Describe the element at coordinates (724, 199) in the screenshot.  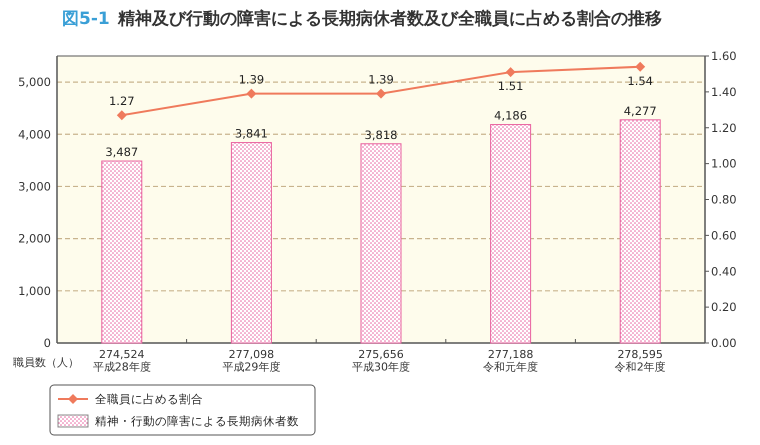
I see `y2-tick-label: 0.80` at that location.